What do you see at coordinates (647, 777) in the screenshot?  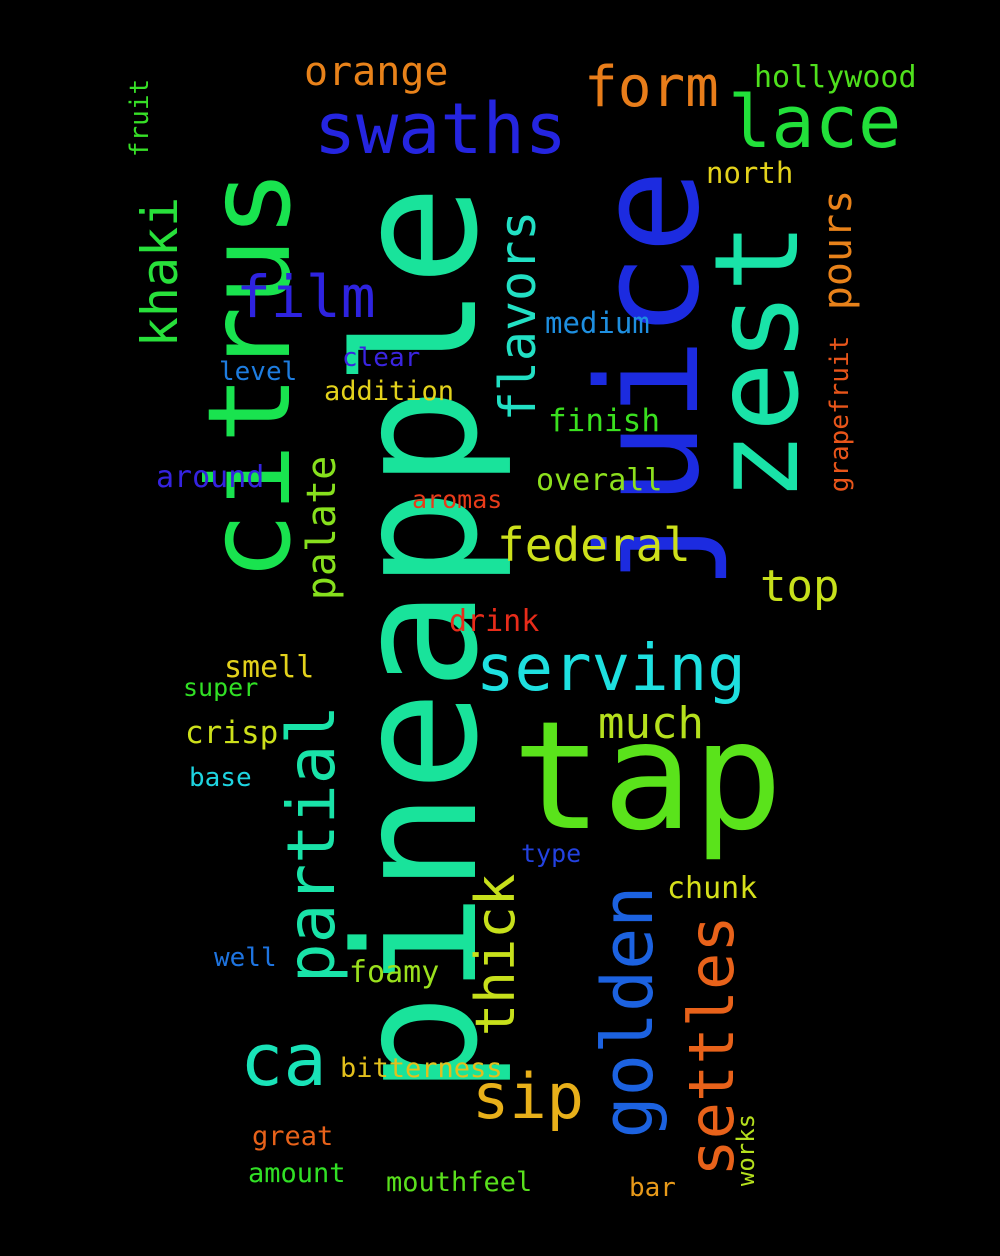 I see `word-tap: tap` at bounding box center [647, 777].